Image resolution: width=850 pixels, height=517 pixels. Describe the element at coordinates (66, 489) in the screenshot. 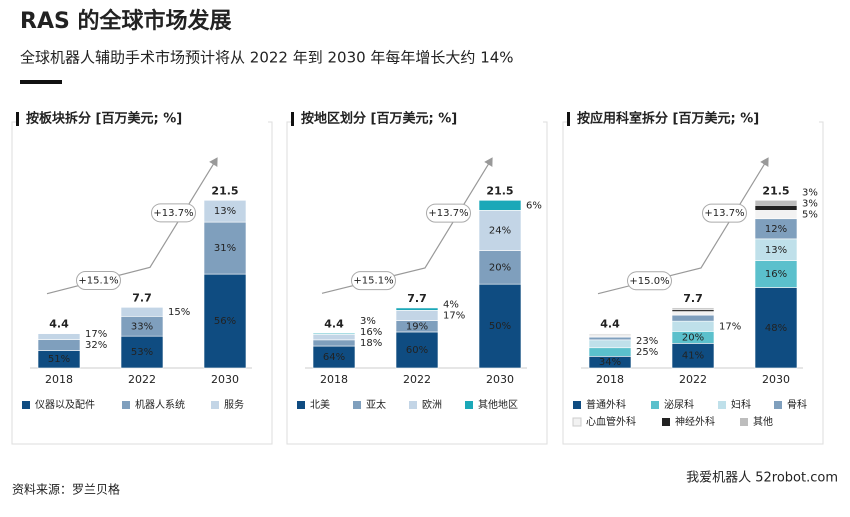

I see `source: 资料来源：罗兰贝格` at that location.